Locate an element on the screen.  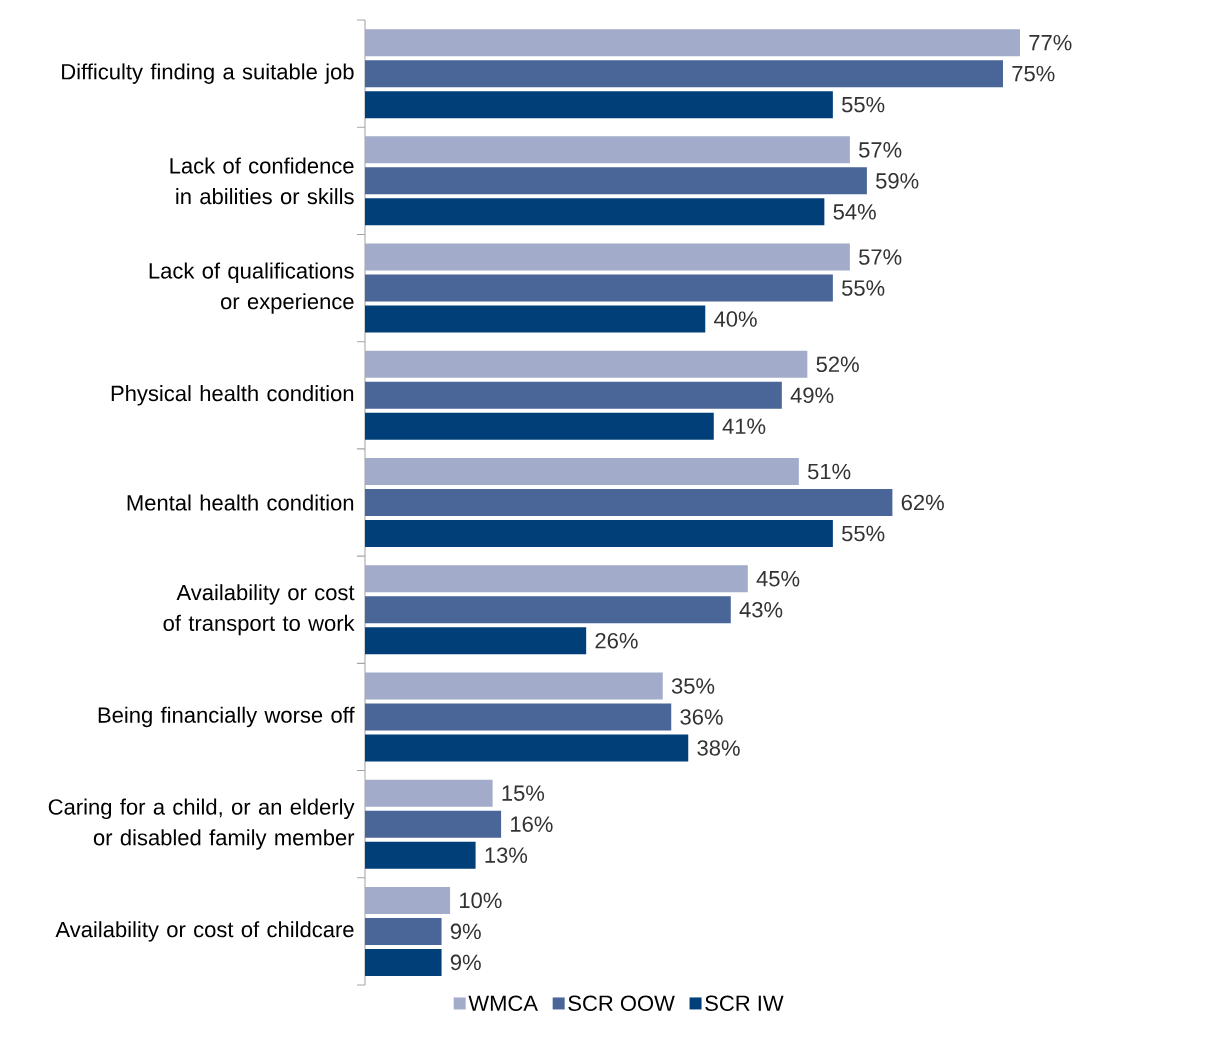
data-label: 77% is located at coordinates (1050, 42).